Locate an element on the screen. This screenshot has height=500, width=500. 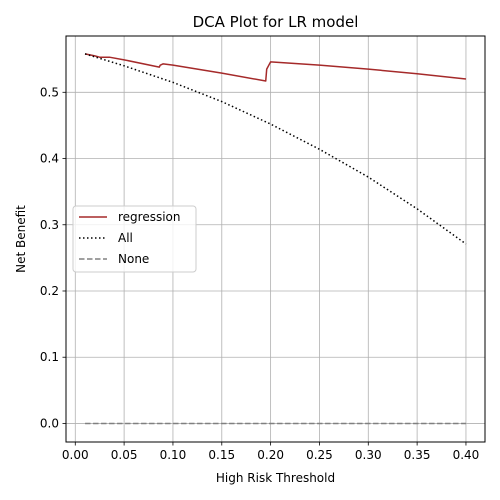
x-tick-label: 0.40 is located at coordinates (466, 455).